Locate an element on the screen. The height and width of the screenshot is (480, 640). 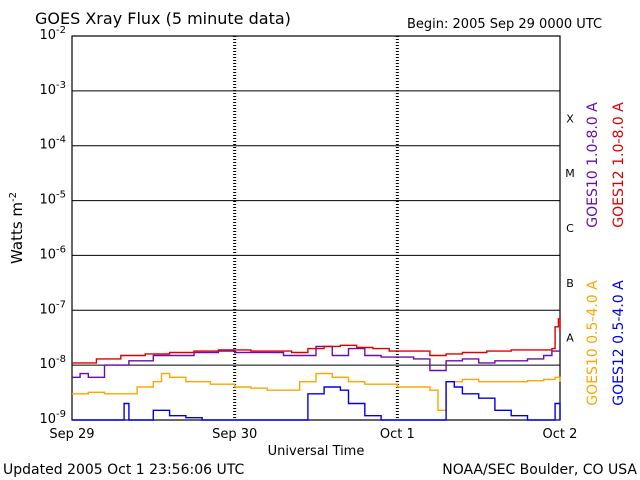
flare-class-label: M is located at coordinates (570, 173).